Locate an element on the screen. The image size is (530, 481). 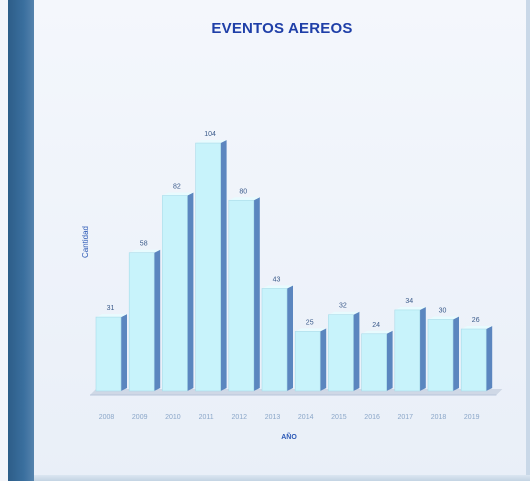
value-label: 82 is located at coordinates (177, 187).